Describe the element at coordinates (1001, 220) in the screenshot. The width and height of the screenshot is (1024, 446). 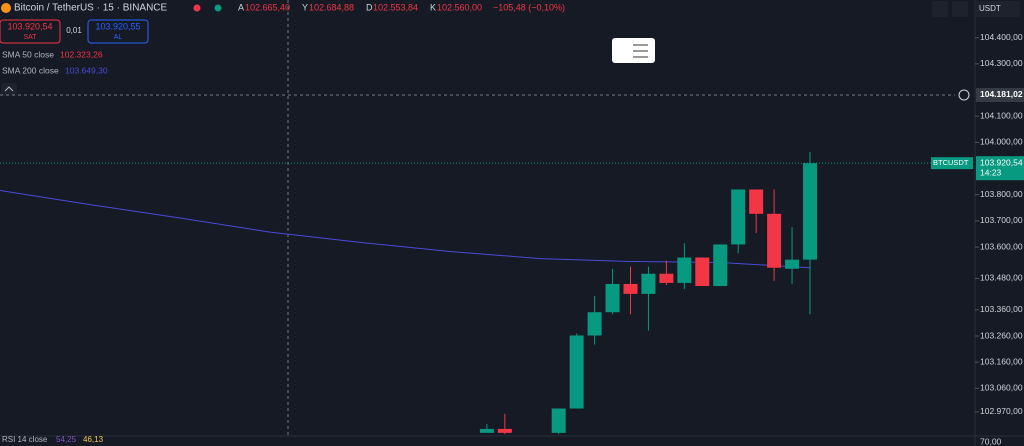
I see `y-tick-label: 103.700,00` at that location.